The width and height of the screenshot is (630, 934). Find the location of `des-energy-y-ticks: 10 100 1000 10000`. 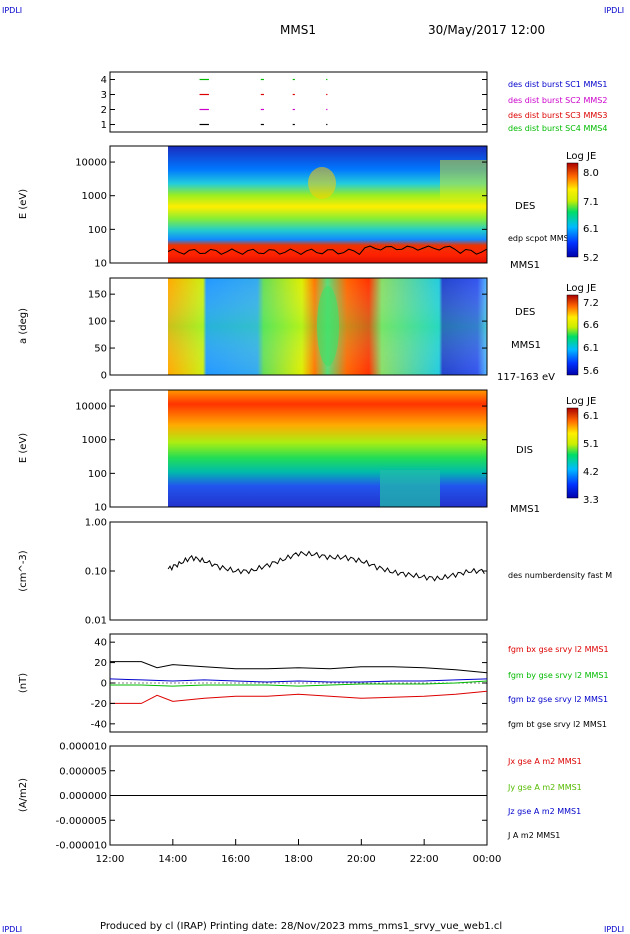

des-energy-y-ticks: 10 100 1000 10000 is located at coordinates (281, 214).